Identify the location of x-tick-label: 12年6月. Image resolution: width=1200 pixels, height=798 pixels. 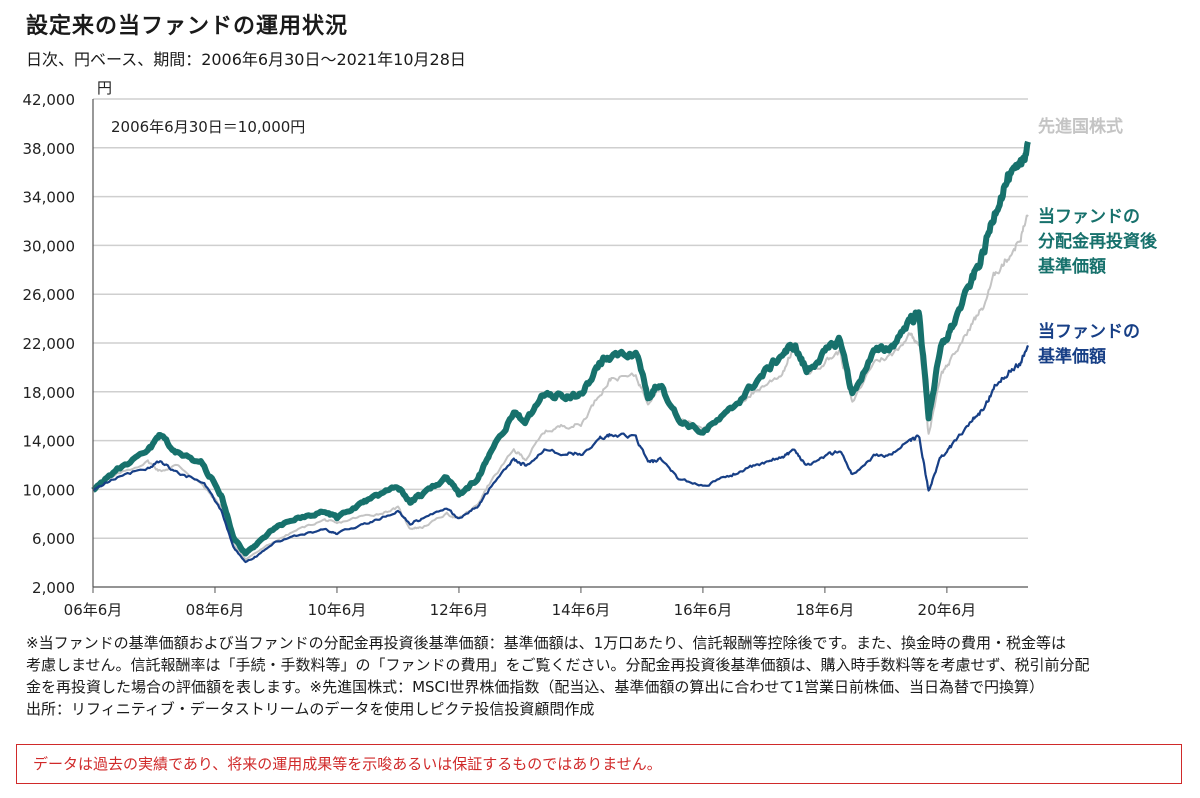
(459, 610).